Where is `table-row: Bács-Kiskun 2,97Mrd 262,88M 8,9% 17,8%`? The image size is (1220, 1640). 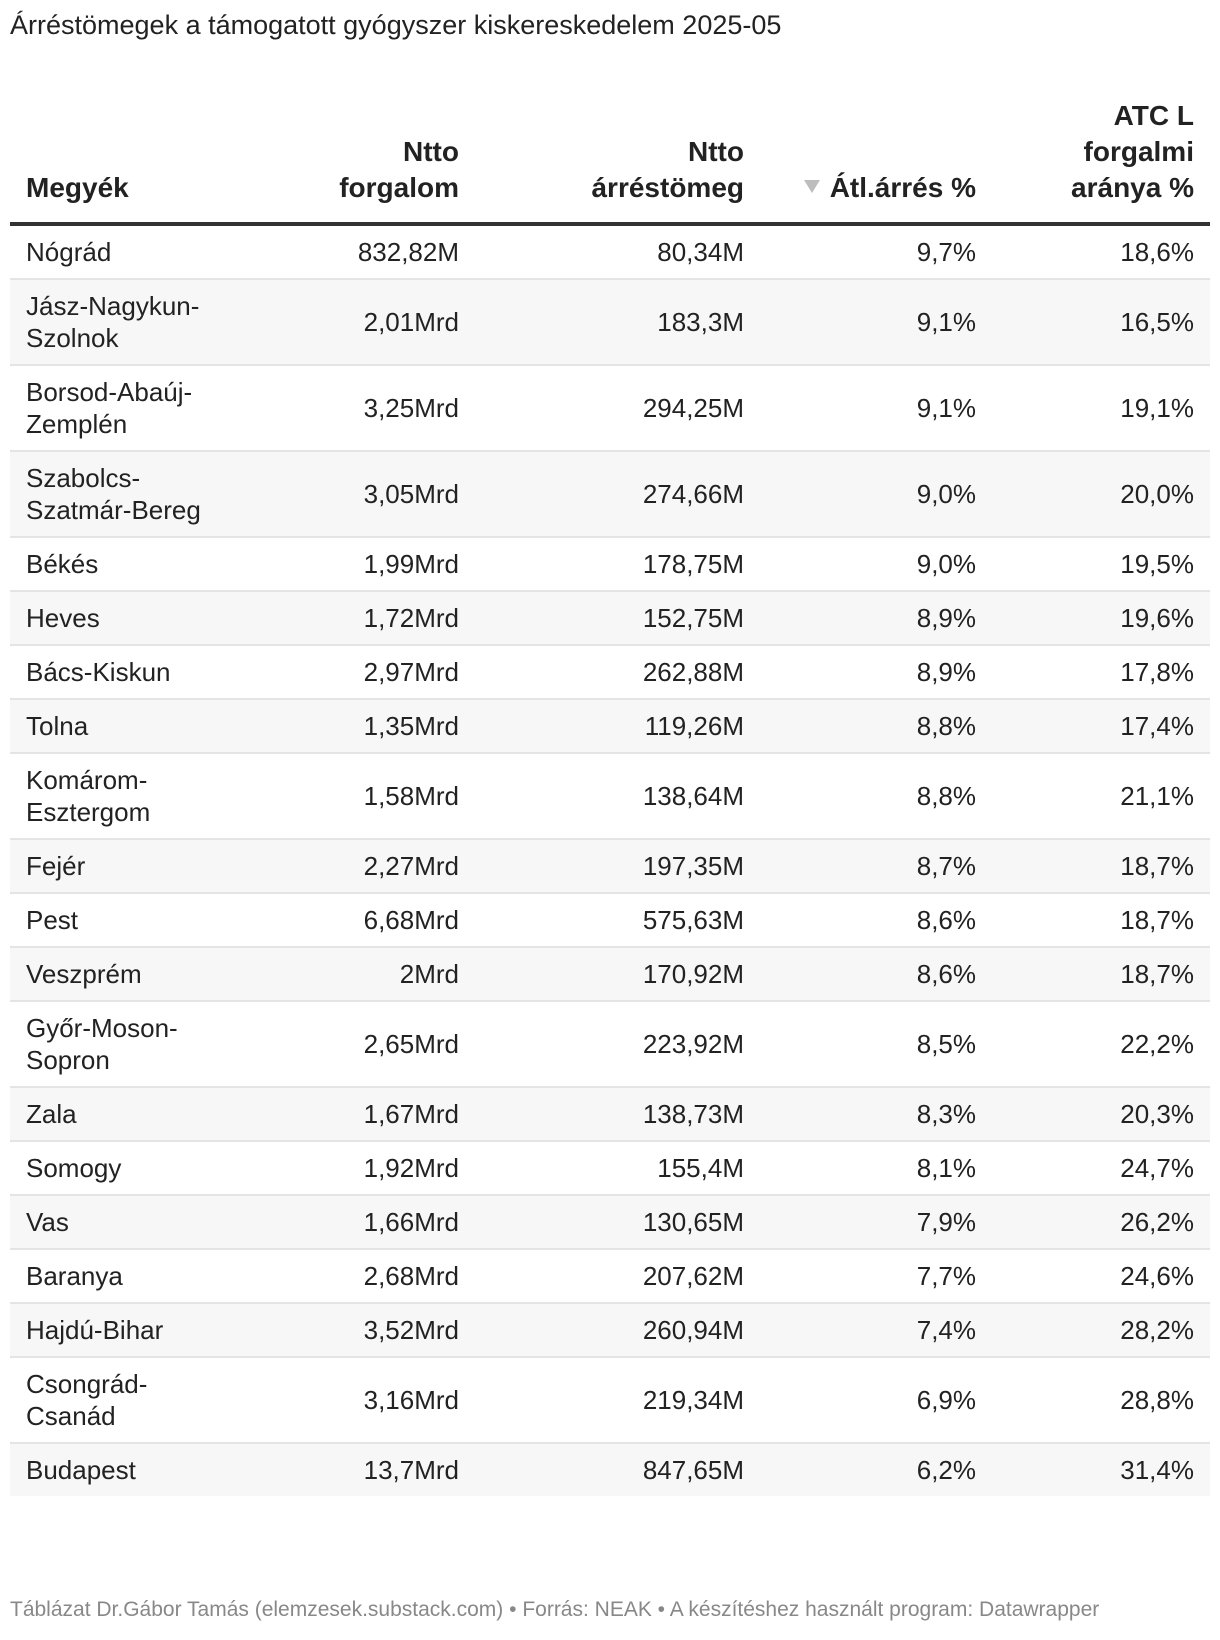
table-row: Bács-Kiskun 2,97Mrd 262,88M 8,9% 17,8% is located at coordinates (610, 672).